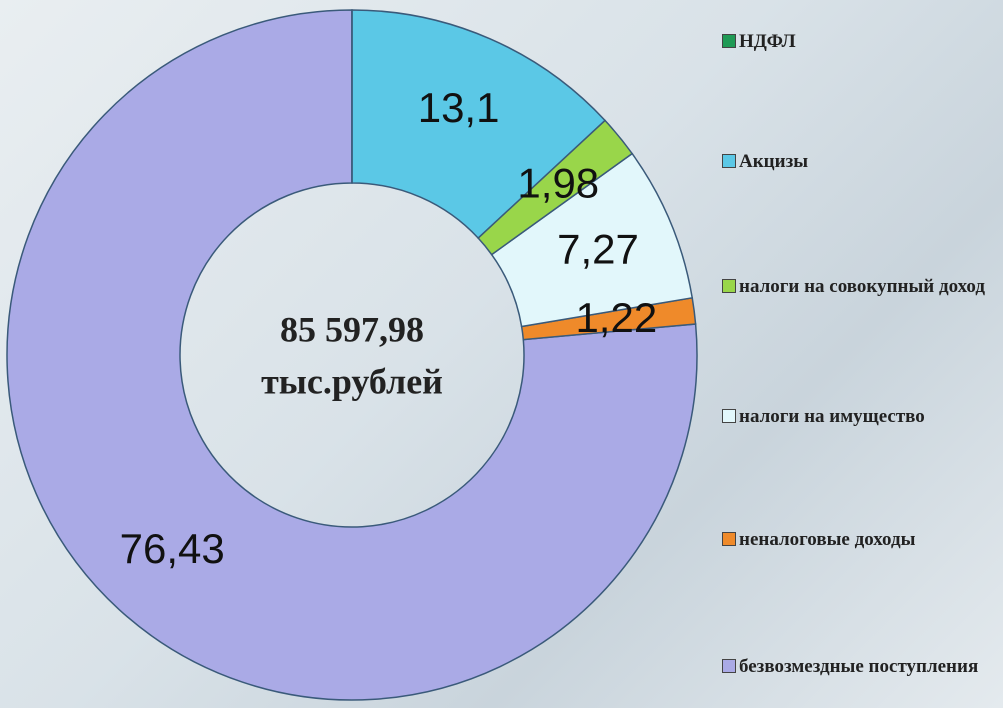  I want to click on data-label: 13,1, so click(459, 107).